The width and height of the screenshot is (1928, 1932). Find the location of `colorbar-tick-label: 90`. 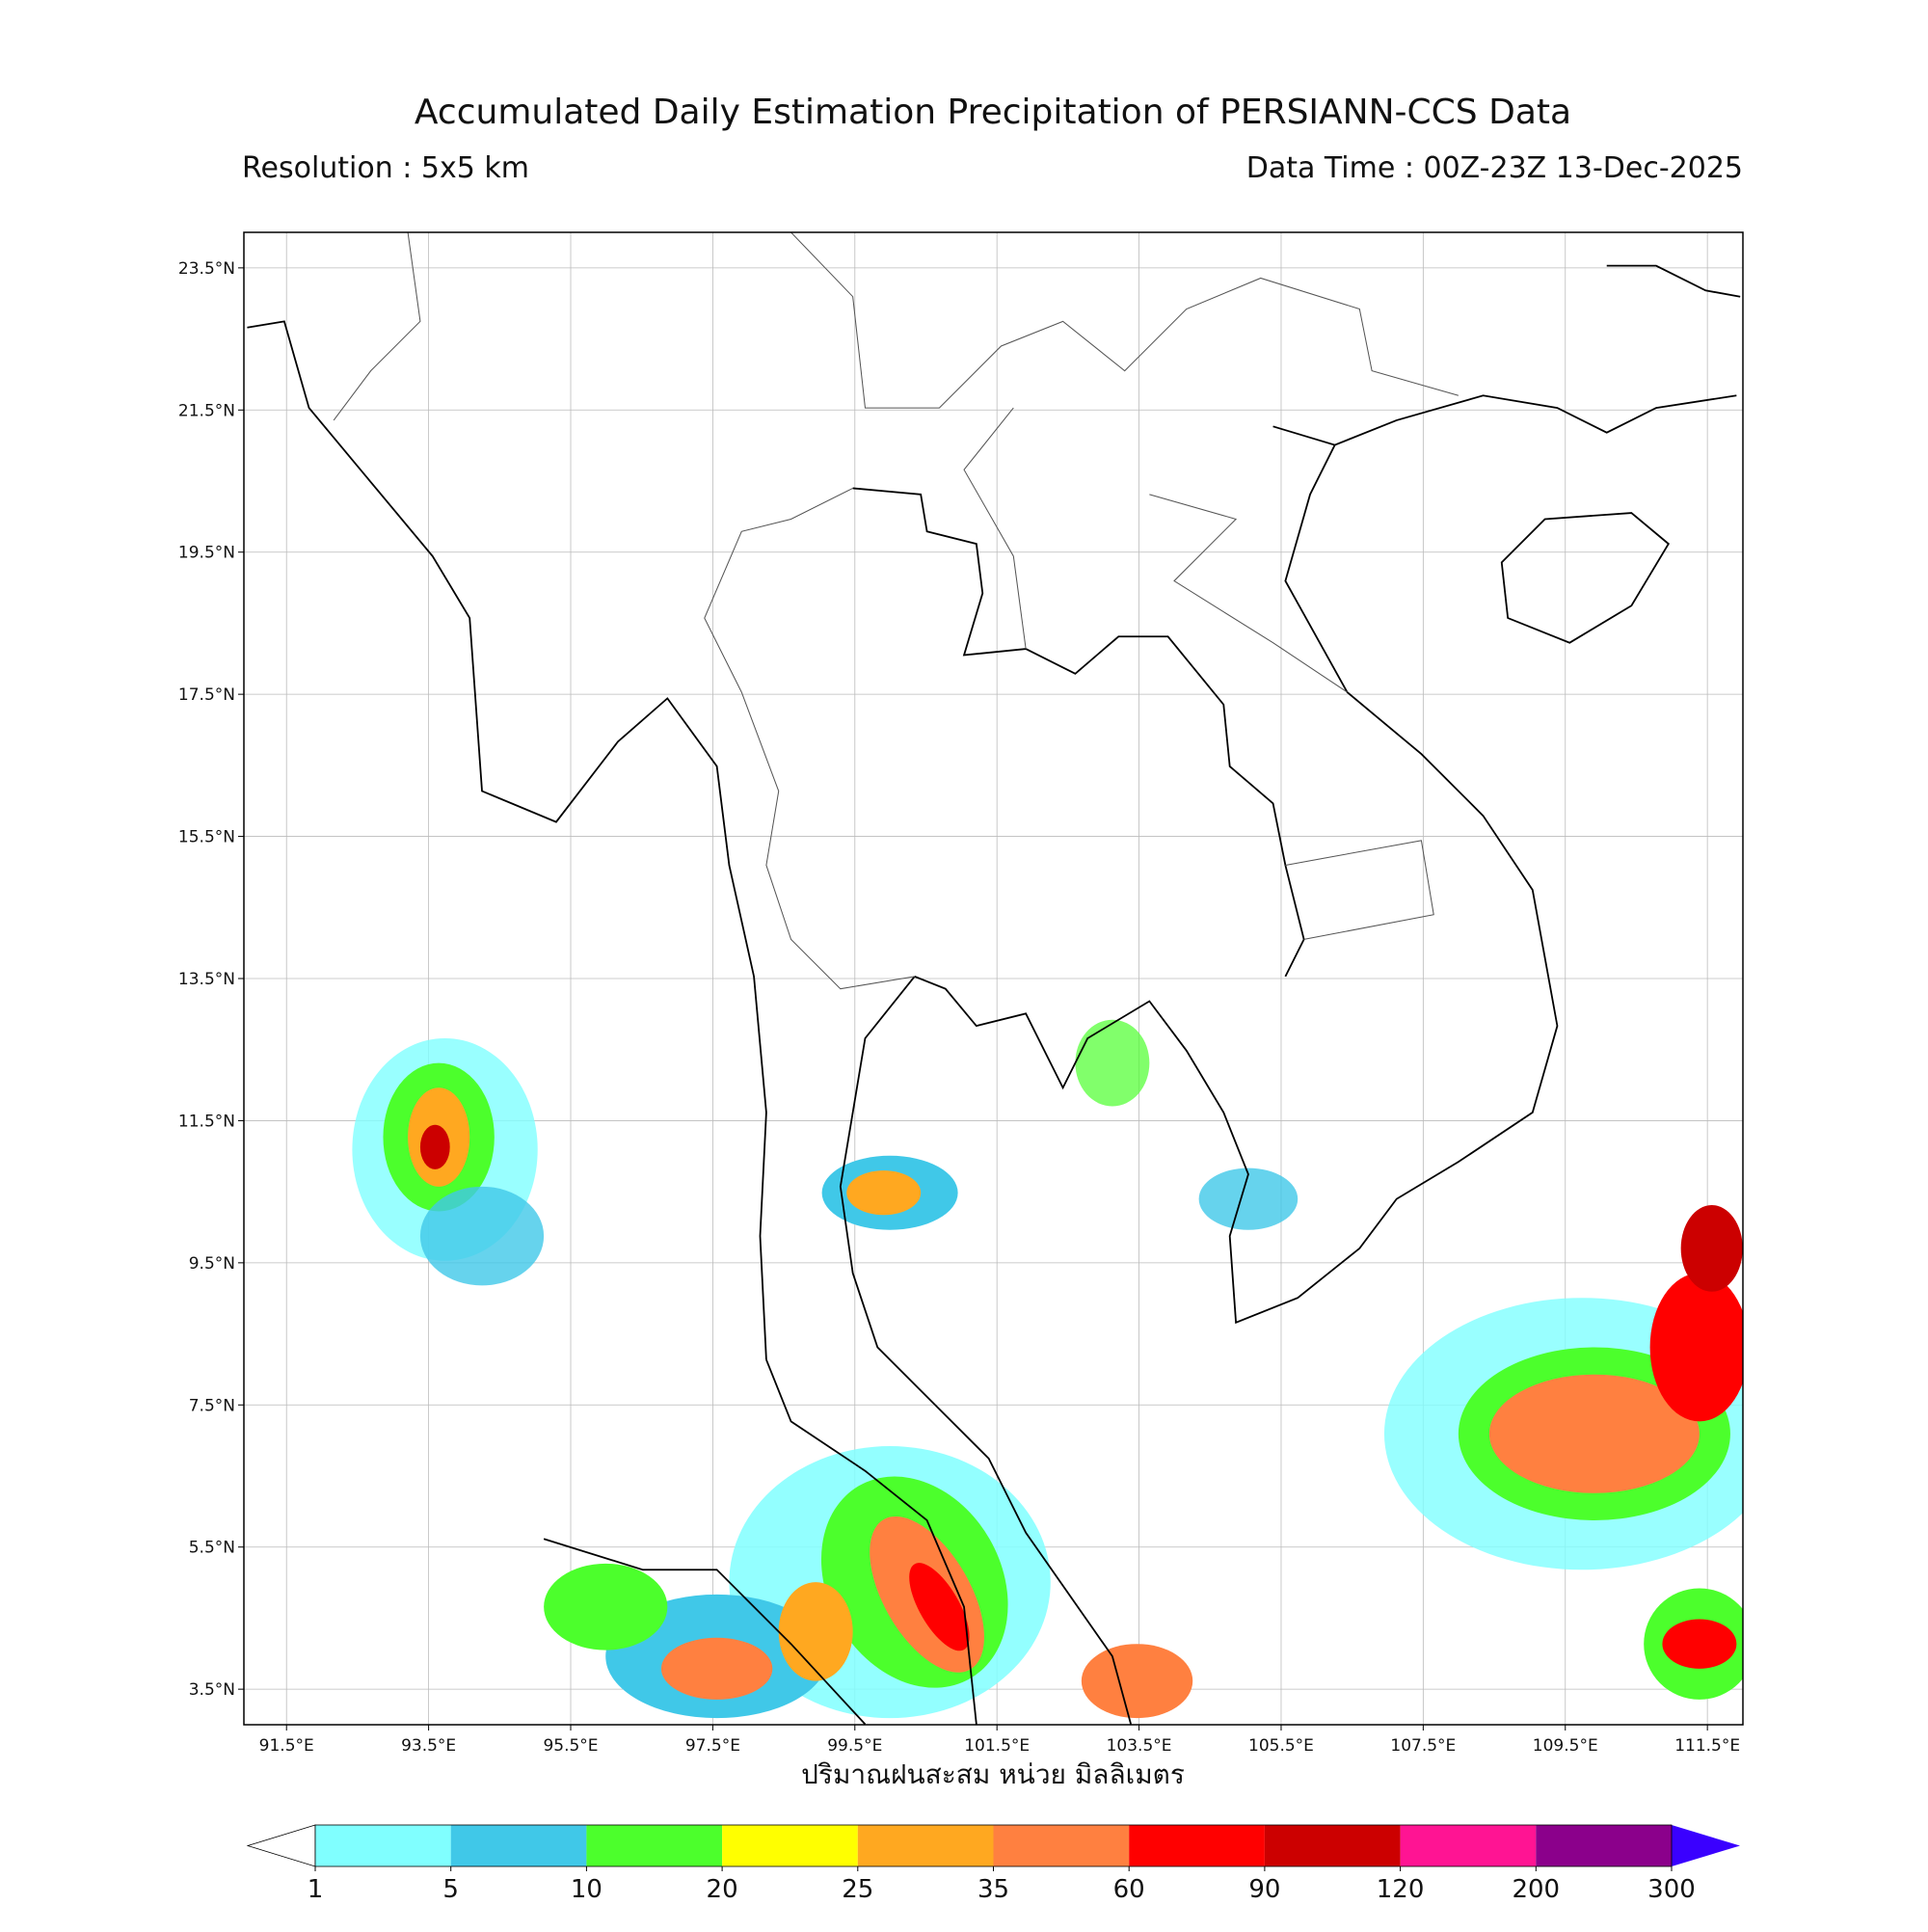

colorbar-tick-label: 90 is located at coordinates (1264, 1890).